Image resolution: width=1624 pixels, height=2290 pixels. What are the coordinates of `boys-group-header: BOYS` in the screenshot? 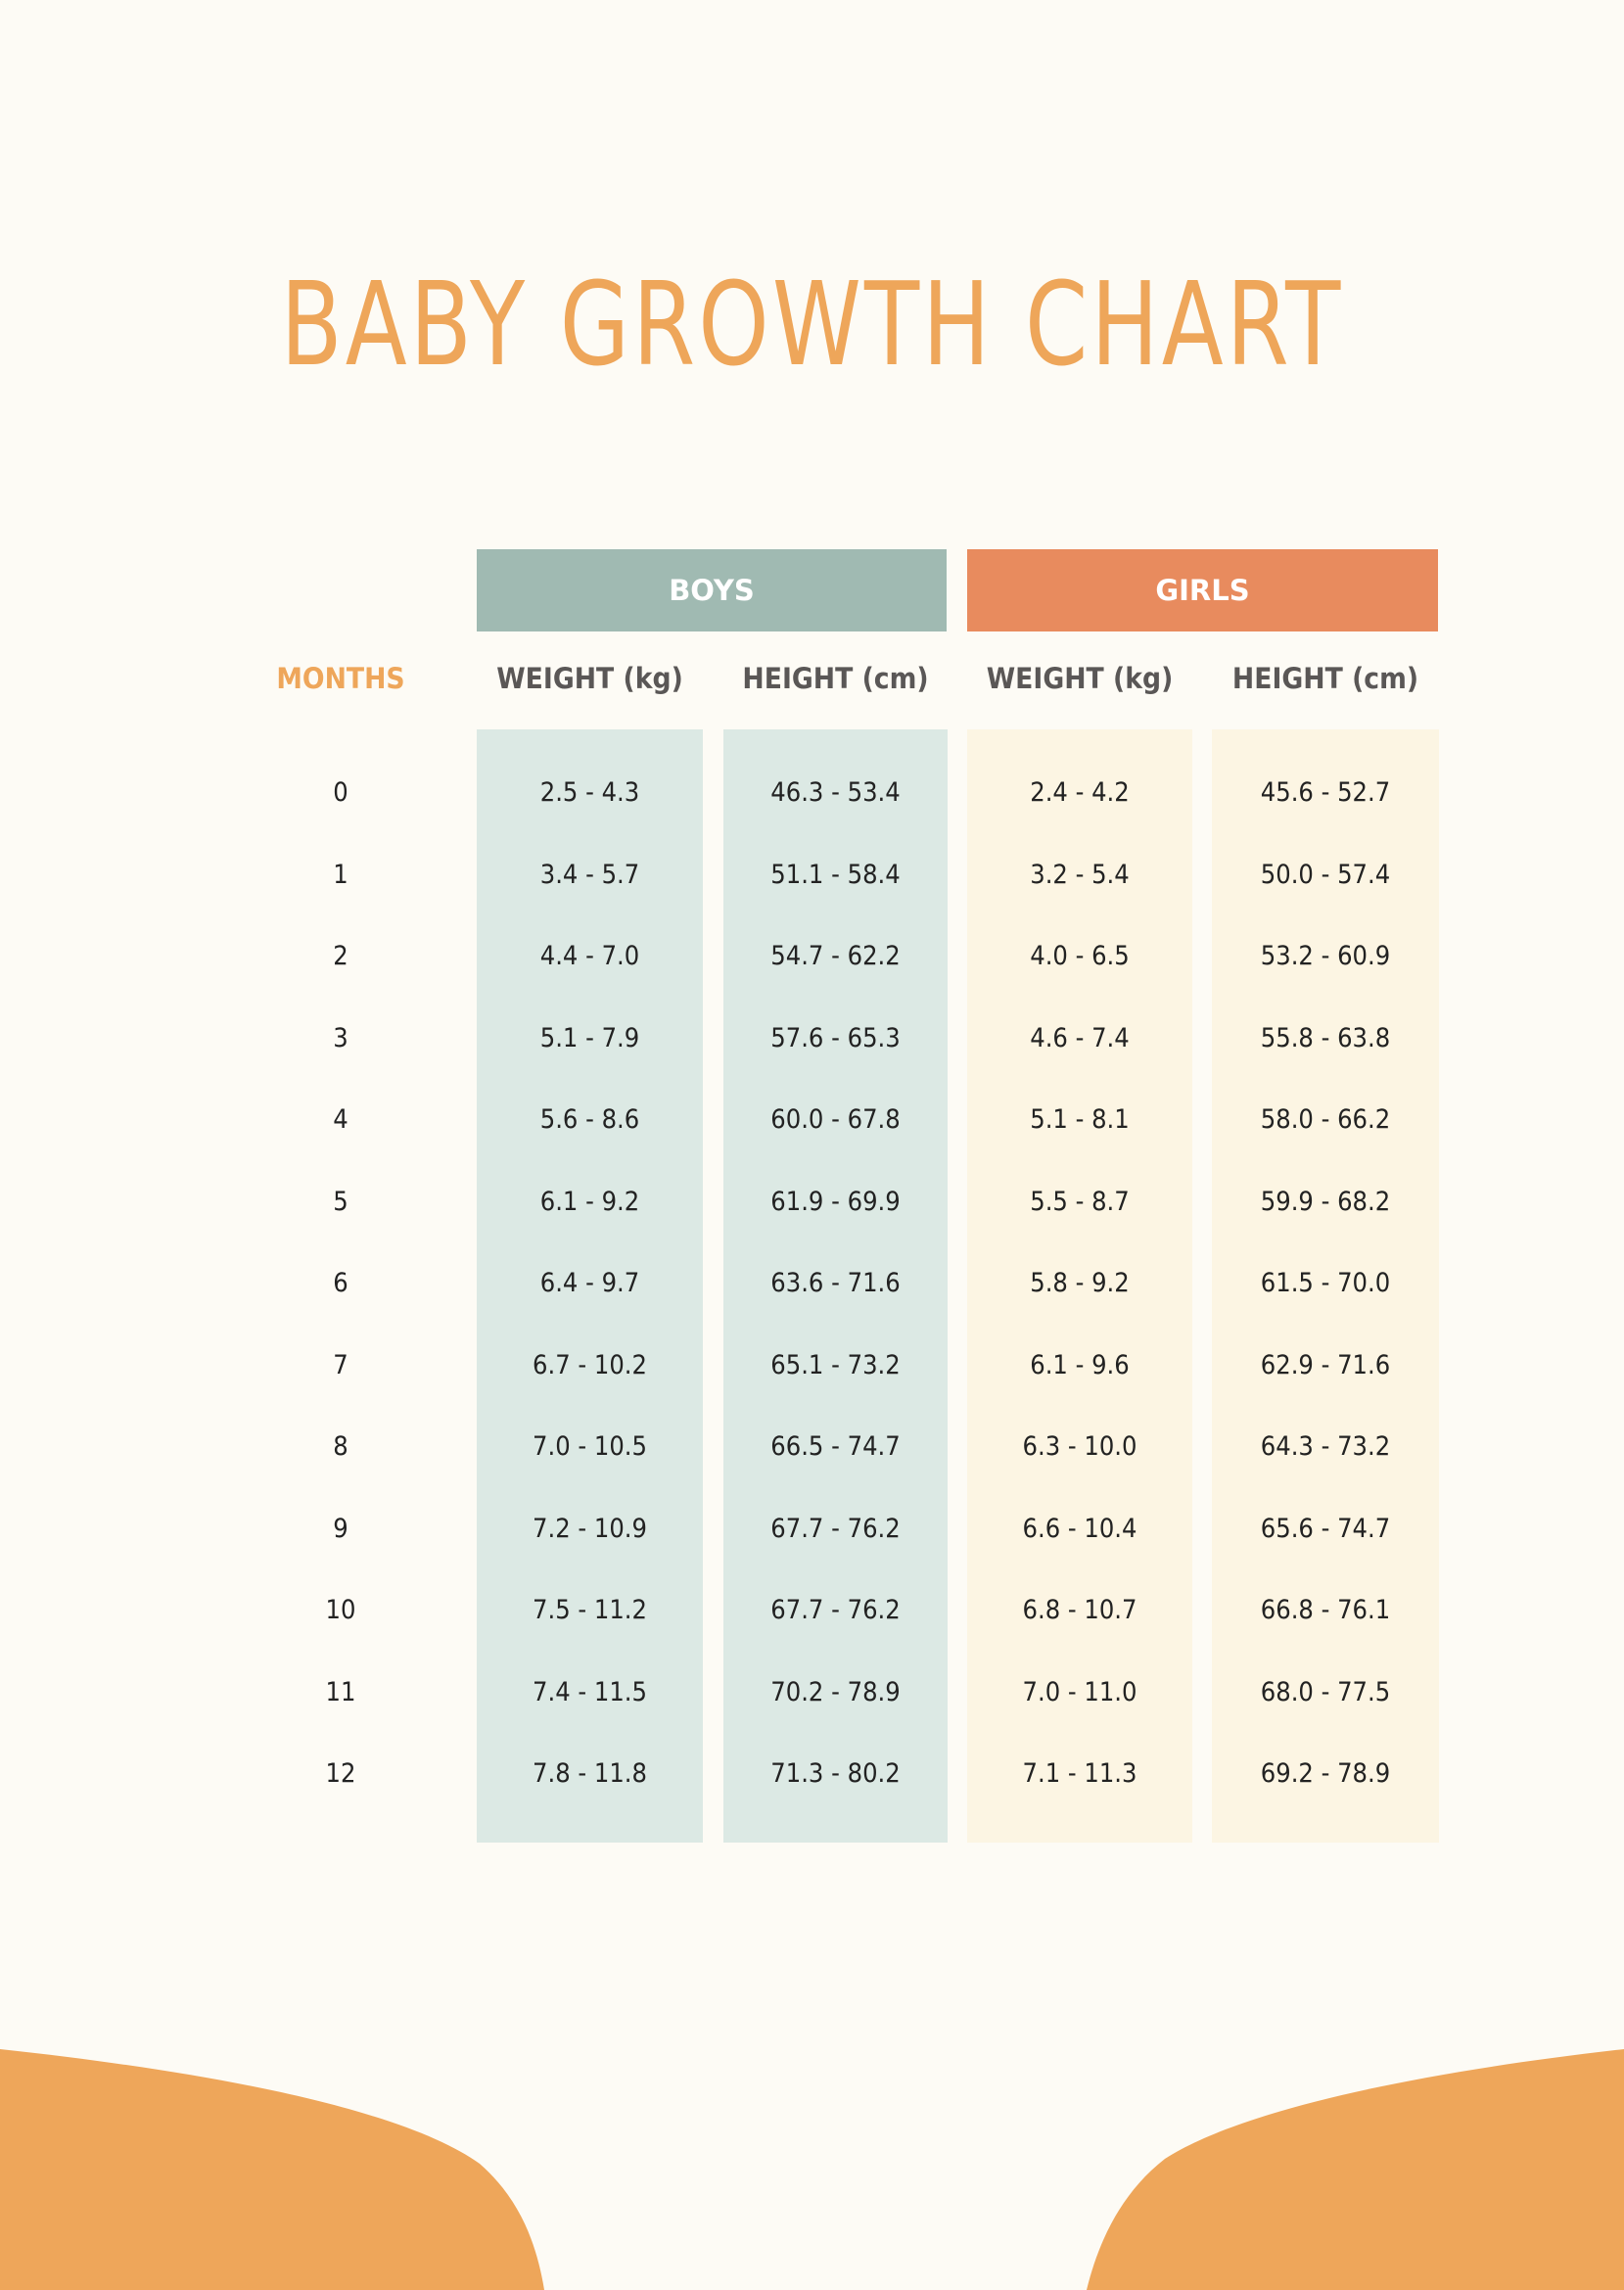 It's located at (712, 590).